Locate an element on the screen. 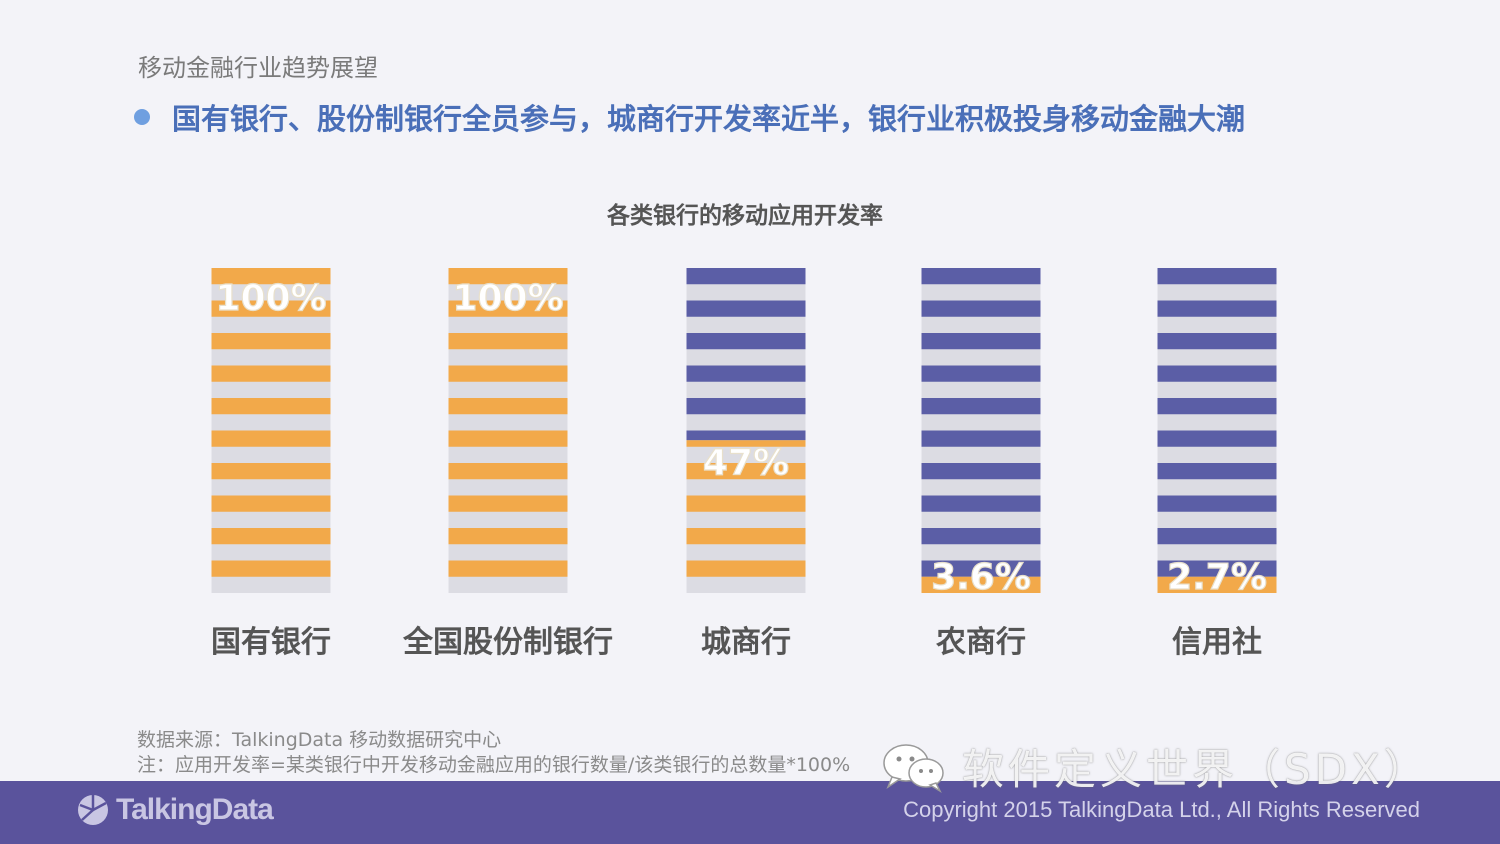 The width and height of the screenshot is (1500, 844). value-label: 3.6% is located at coordinates (981, 577).